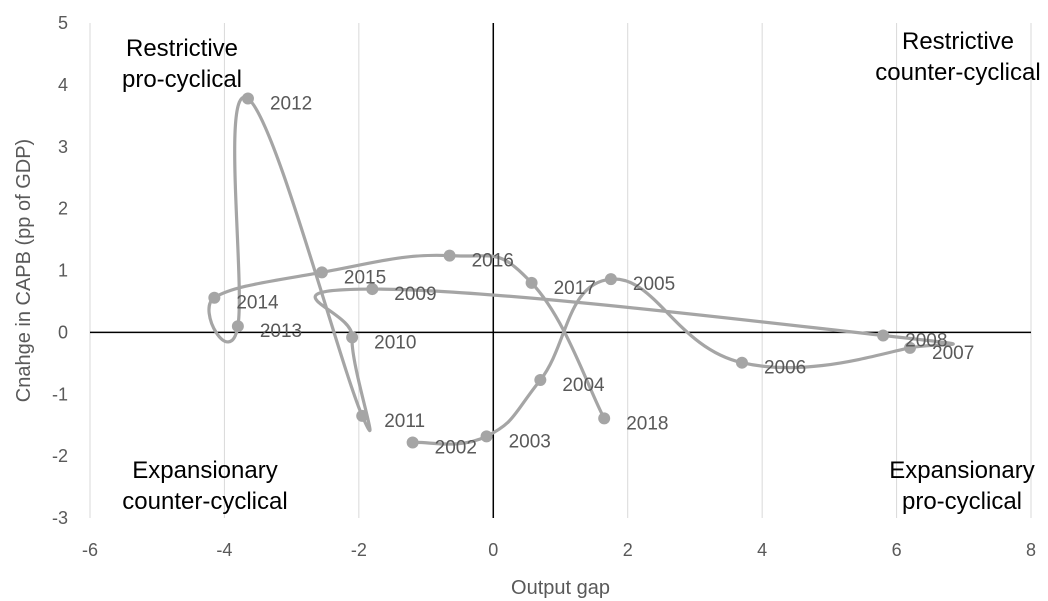 The height and width of the screenshot is (601, 1048). Describe the element at coordinates (785, 368) in the screenshot. I see `data-label: 2006` at that location.